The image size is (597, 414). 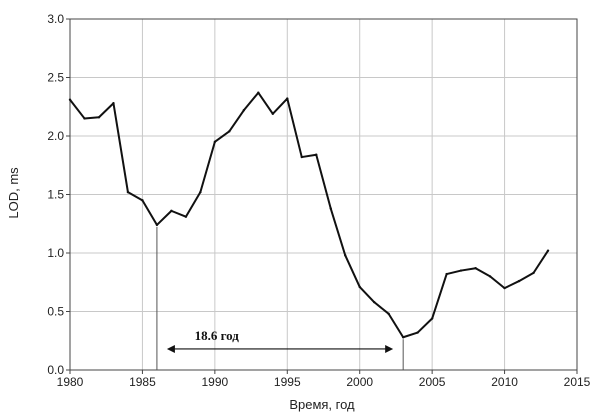 I want to click on y-axis-title: LOD, ms, so click(x=13, y=193).